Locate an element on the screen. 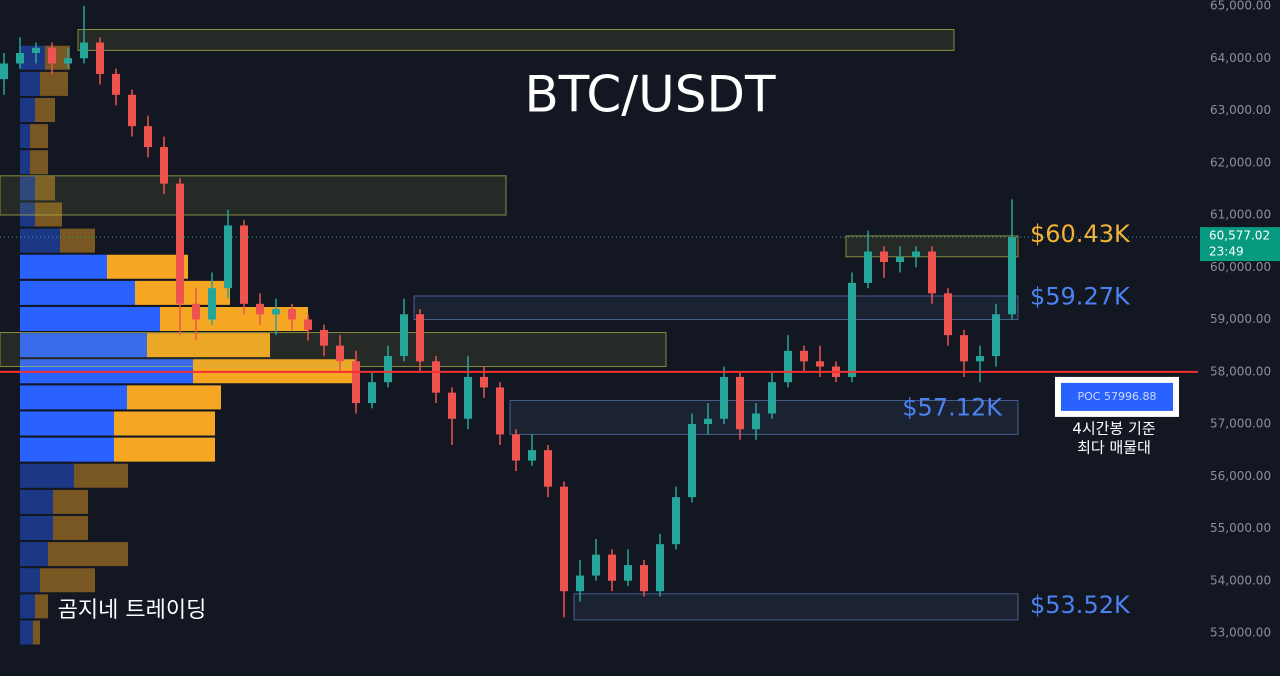  poc-box is located at coordinates (1117, 396).